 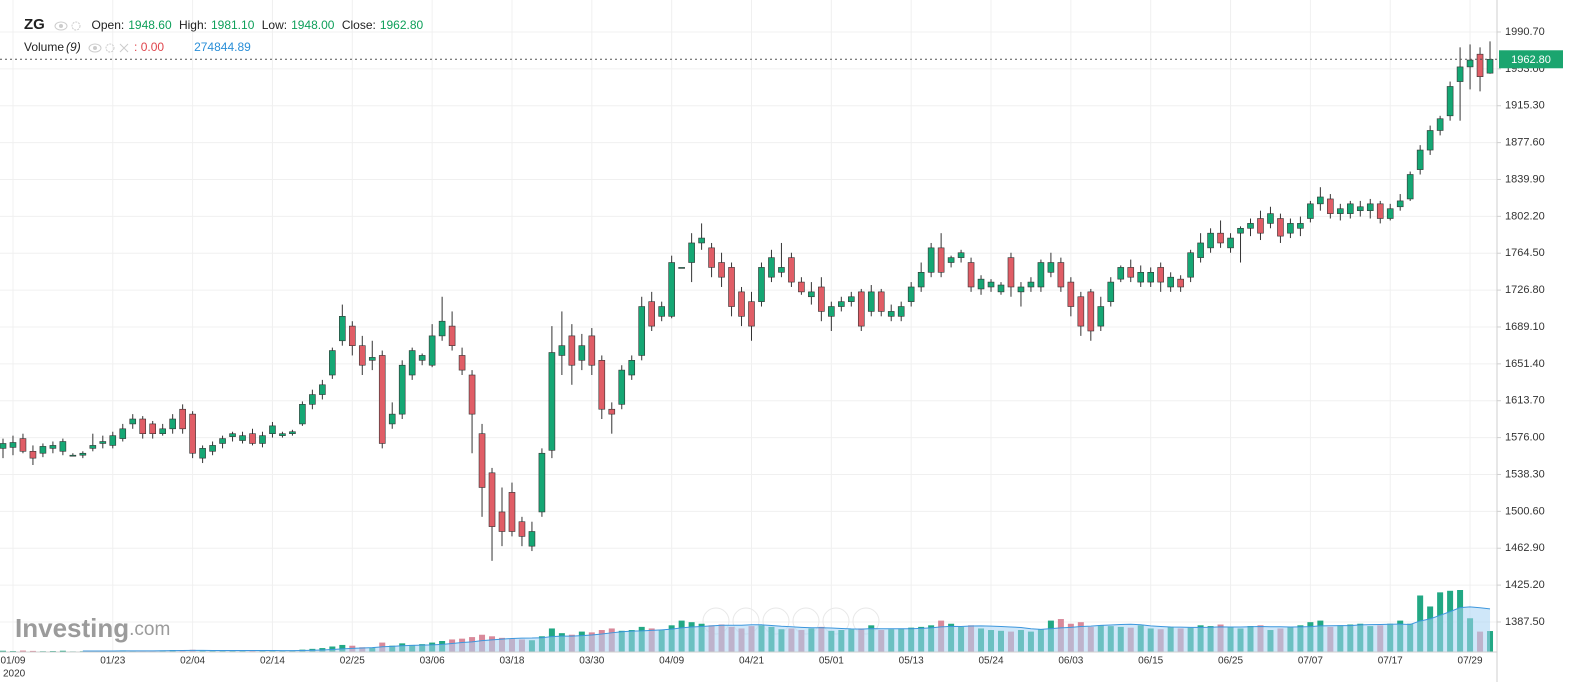 I want to click on price-tag-label: 1962.80, so click(x=1531, y=60).